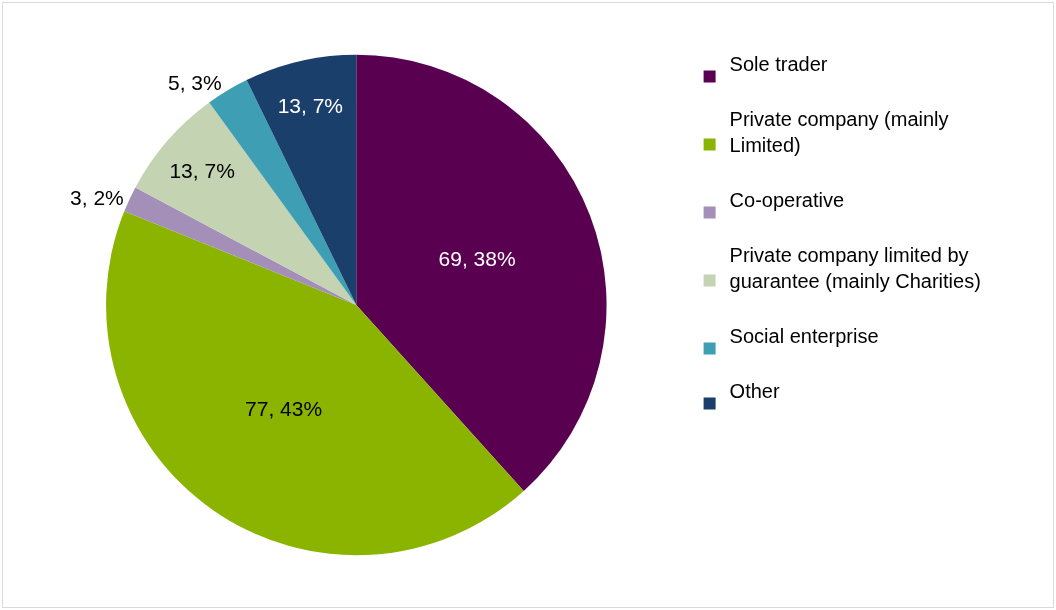 This screenshot has height=610, width=1056. What do you see at coordinates (301, 179) in the screenshot?
I see `pie-slice` at bounding box center [301, 179].